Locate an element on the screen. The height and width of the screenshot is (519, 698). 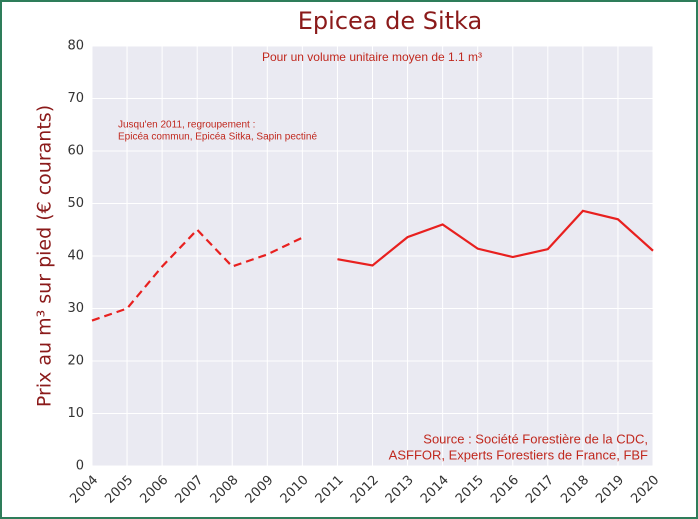
y-tick-label: 80 is located at coordinates (75, 46).